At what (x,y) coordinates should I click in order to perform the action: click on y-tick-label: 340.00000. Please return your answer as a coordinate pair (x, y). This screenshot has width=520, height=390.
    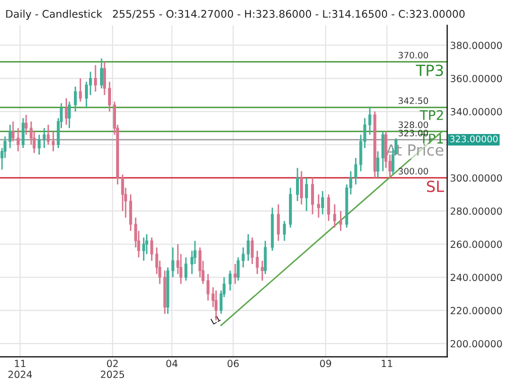
    Looking at the image, I should click on (476, 112).